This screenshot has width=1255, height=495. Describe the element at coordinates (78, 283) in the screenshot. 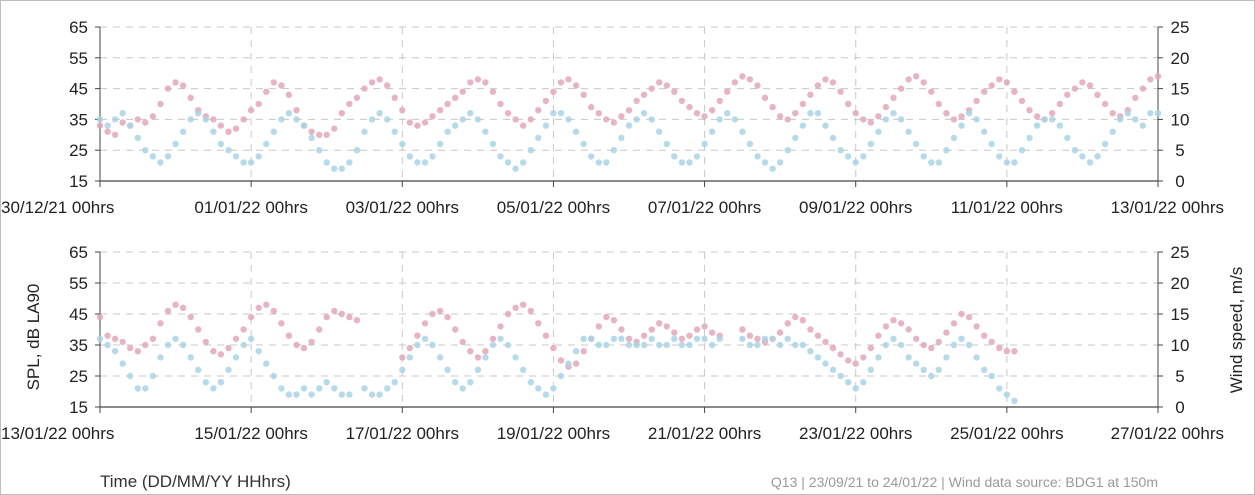

I see `y-tick-left-label: 55` at that location.